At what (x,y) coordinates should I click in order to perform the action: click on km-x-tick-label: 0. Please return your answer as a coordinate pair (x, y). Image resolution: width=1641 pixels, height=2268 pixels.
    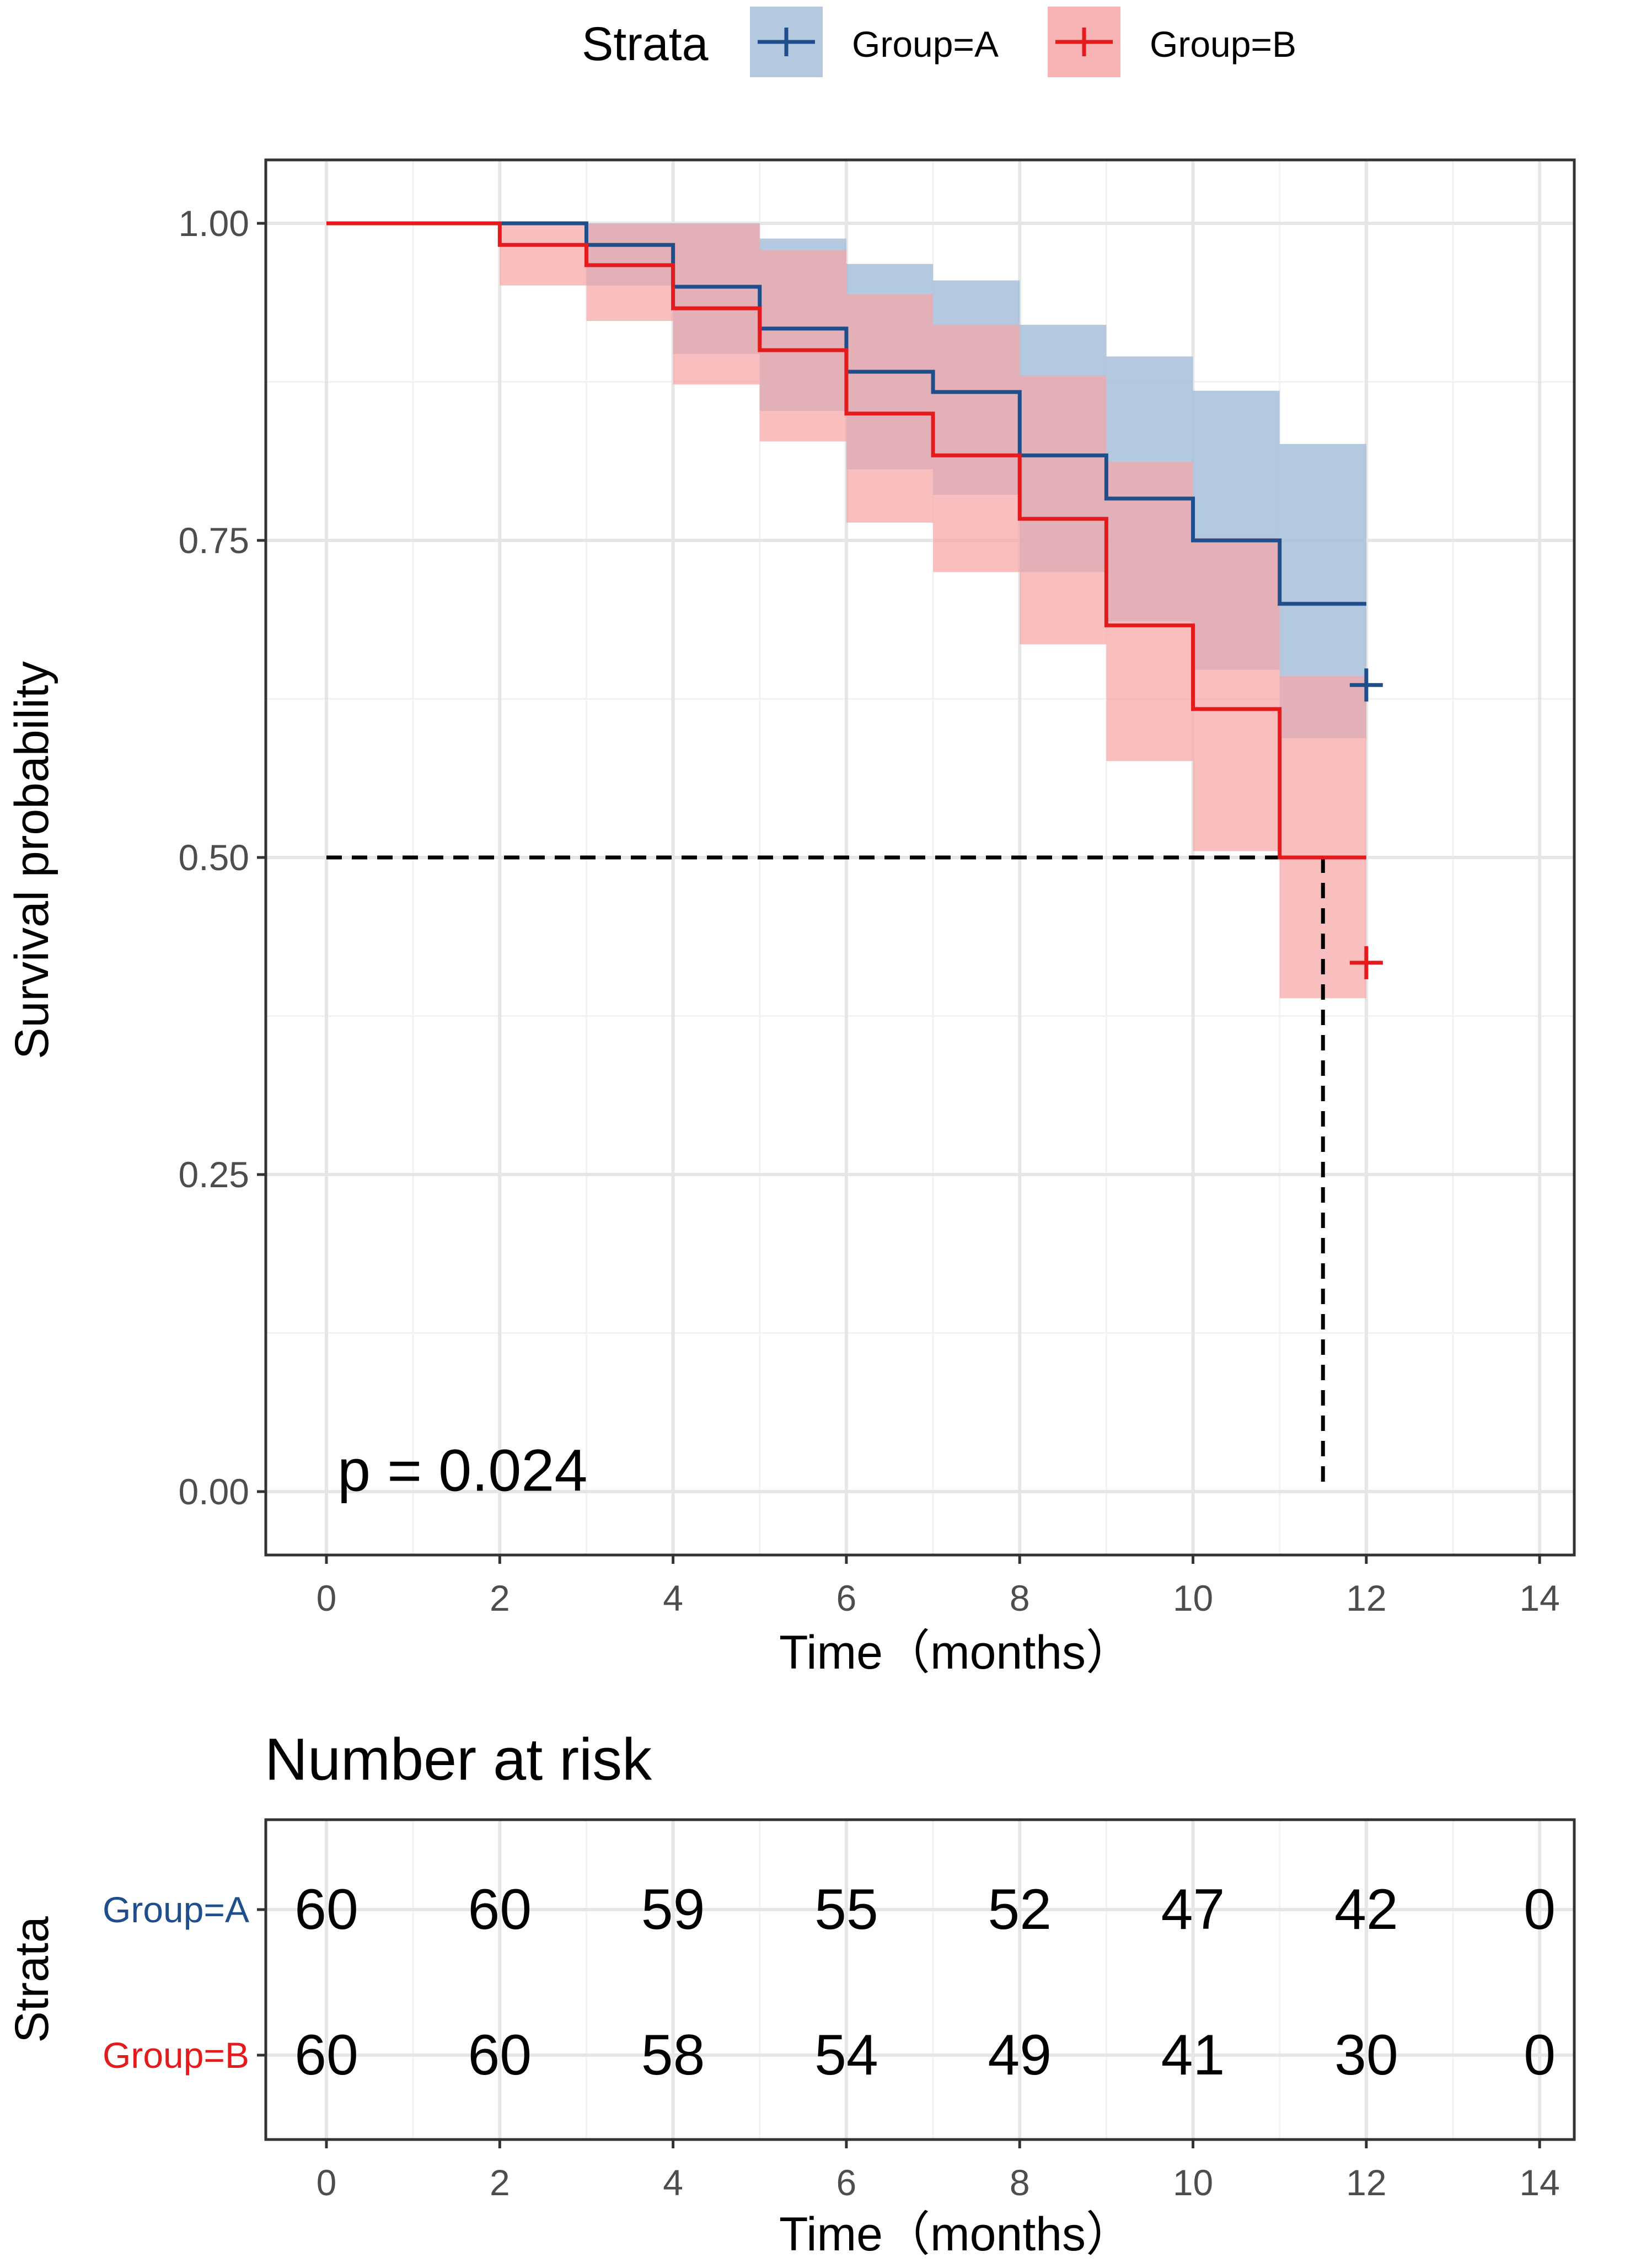
    Looking at the image, I should click on (327, 1598).